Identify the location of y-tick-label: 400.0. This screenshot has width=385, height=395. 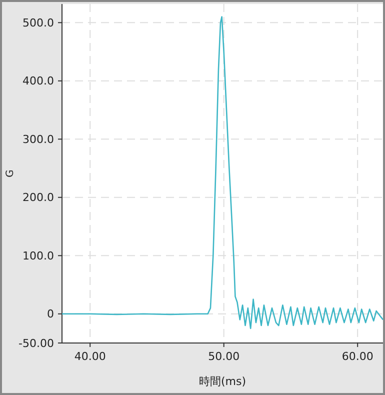
(38, 81).